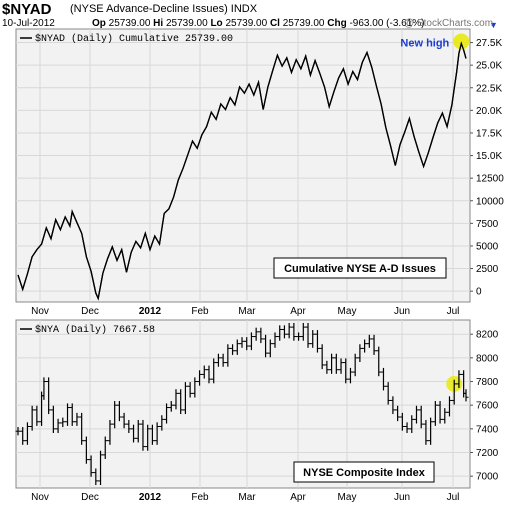  What do you see at coordinates (337, 23) in the screenshot?
I see `change-label: Chg` at bounding box center [337, 23].